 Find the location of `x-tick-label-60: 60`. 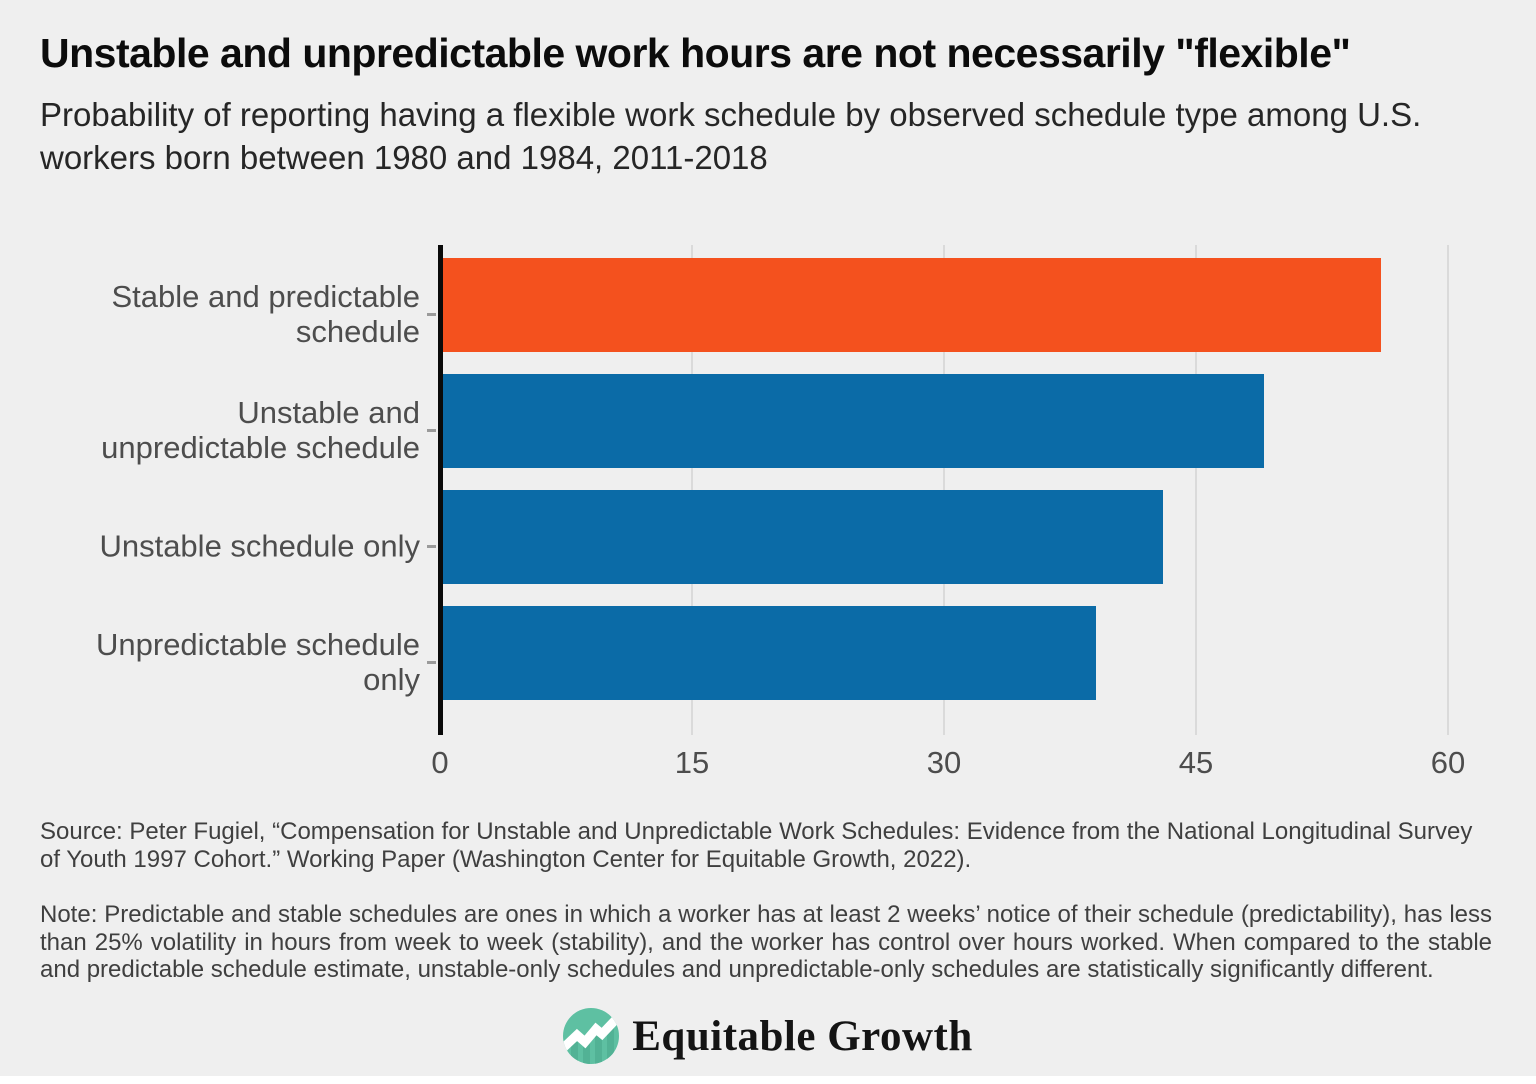

x-tick-label-60: 60 is located at coordinates (1448, 762).